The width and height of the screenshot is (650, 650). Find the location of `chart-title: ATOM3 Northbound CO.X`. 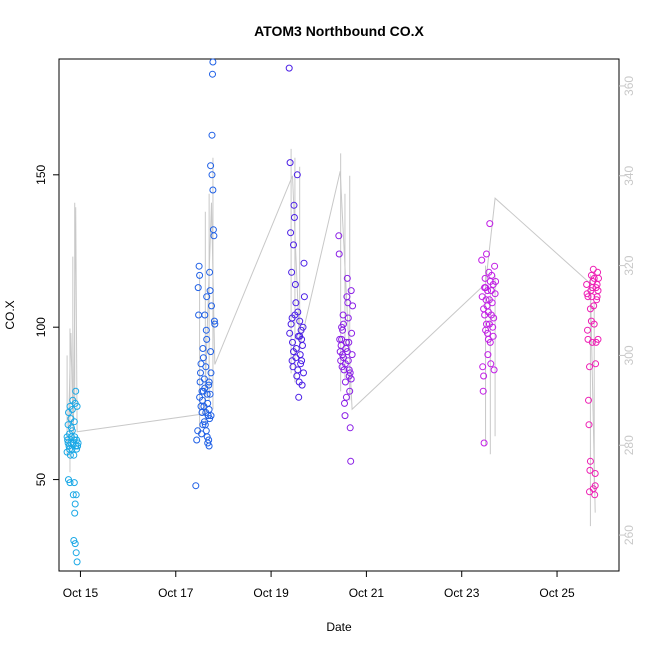

chart-title: ATOM3 Northbound CO.X is located at coordinates (339, 31).